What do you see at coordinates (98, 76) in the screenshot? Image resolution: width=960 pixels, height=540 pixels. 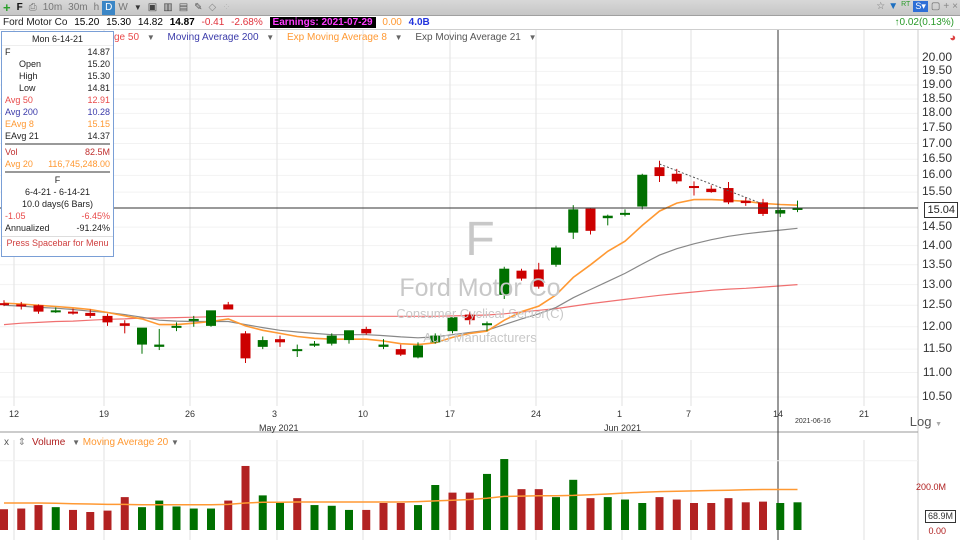 I see `info-high: 15.30` at bounding box center [98, 76].